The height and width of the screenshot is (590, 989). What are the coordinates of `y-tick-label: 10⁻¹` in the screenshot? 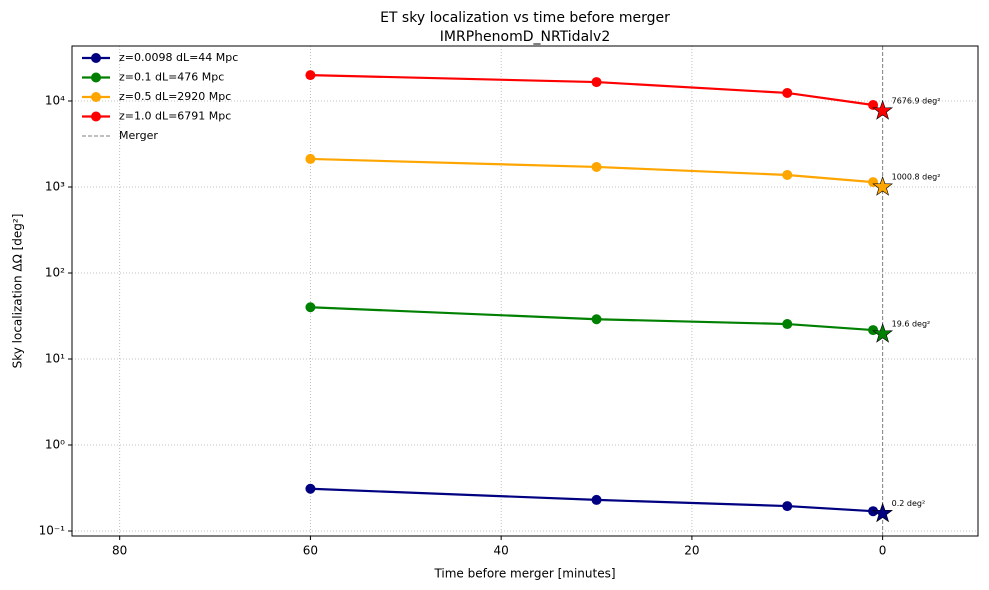 It's located at (52, 531).